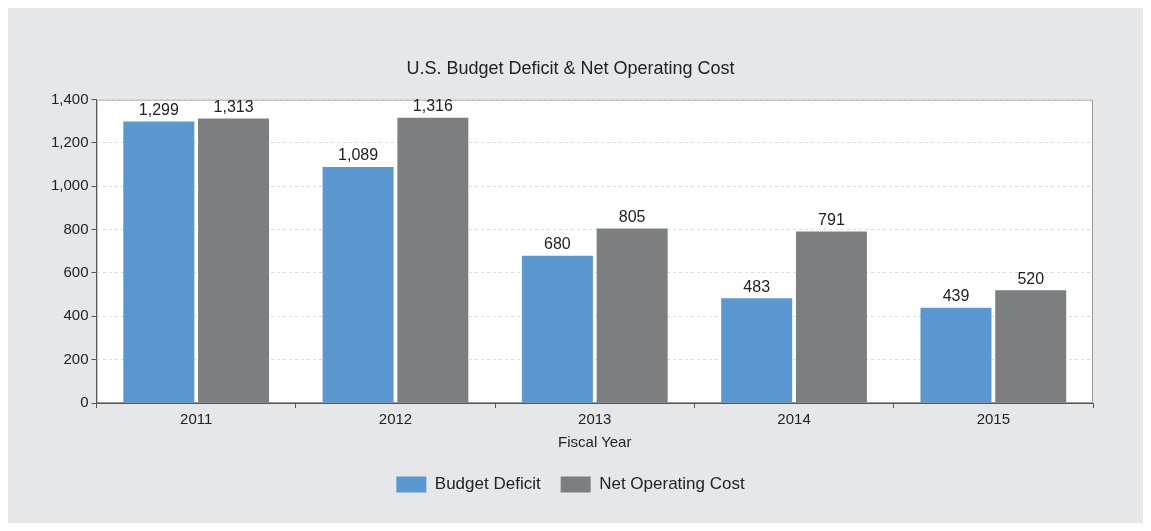  Describe the element at coordinates (76, 358) in the screenshot. I see `y-tick-label: 200` at that location.